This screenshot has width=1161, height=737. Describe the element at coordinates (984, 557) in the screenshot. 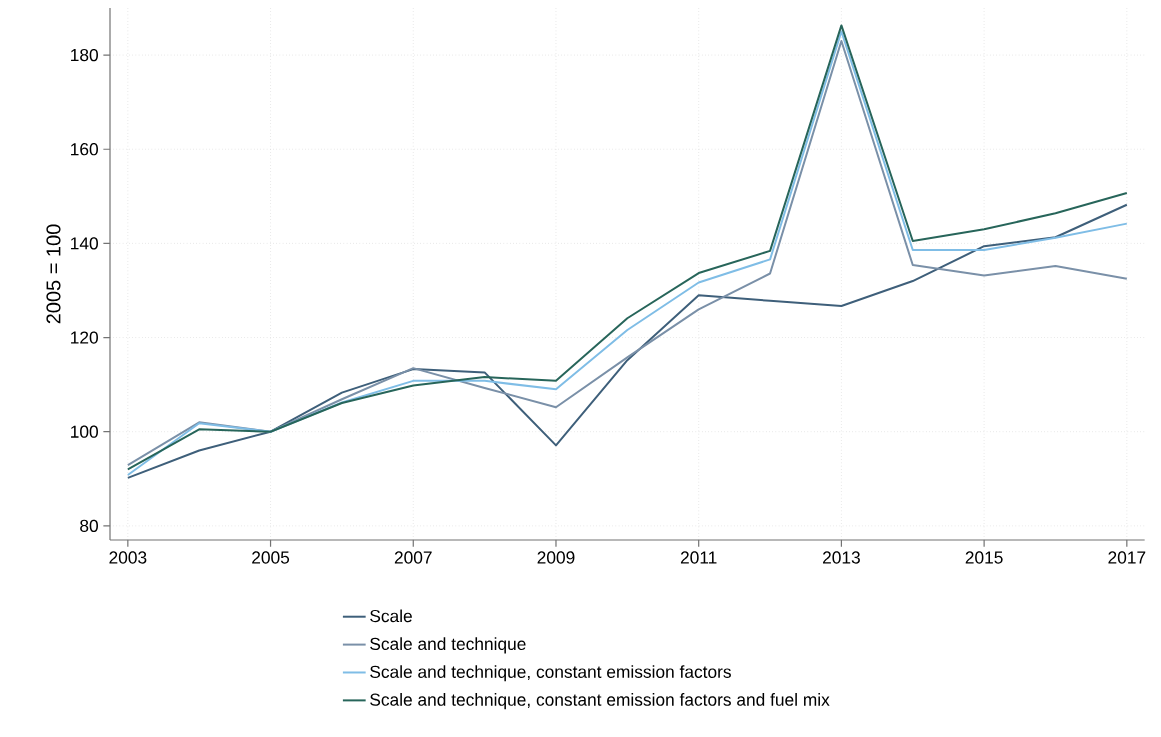

I see `x-tick-label: 2015` at that location.